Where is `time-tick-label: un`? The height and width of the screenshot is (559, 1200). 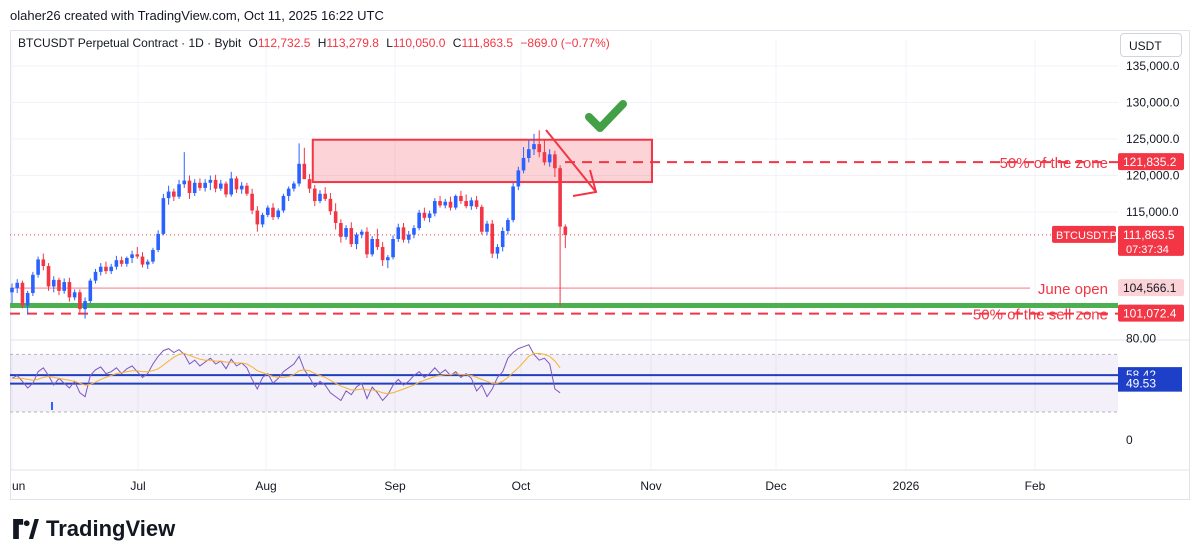 time-tick-label: un is located at coordinates (18, 486).